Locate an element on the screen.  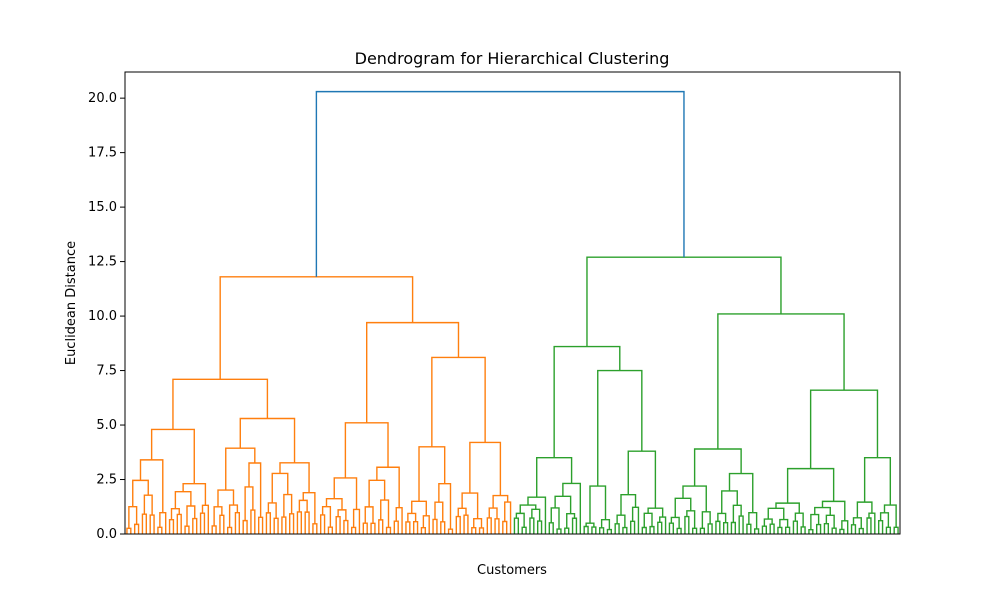
y-axis-label: Euclidean Distance is located at coordinates (71, 303).